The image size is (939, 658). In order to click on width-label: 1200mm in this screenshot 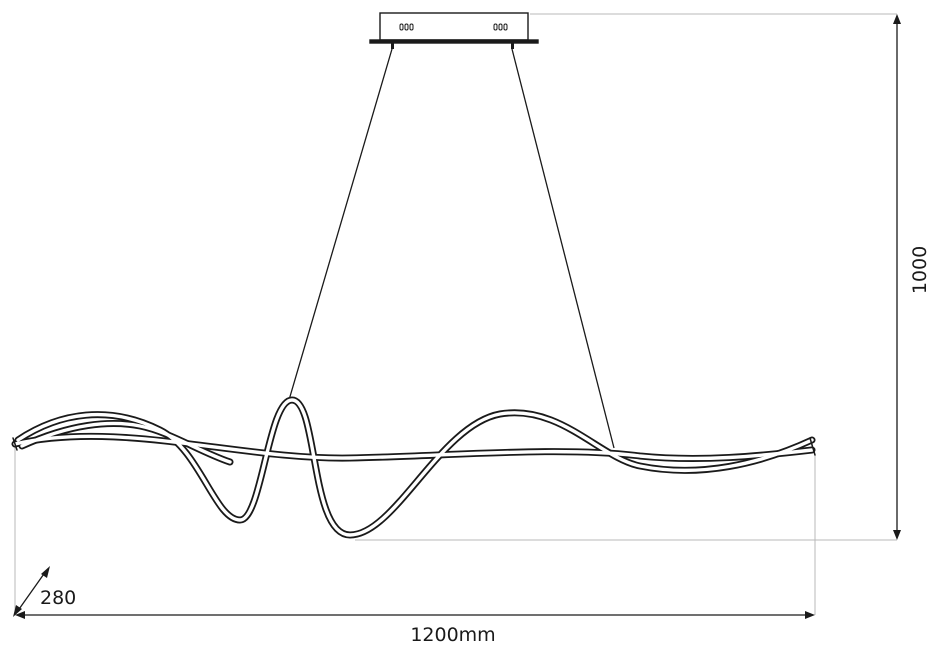, I will do `click(452, 635)`.